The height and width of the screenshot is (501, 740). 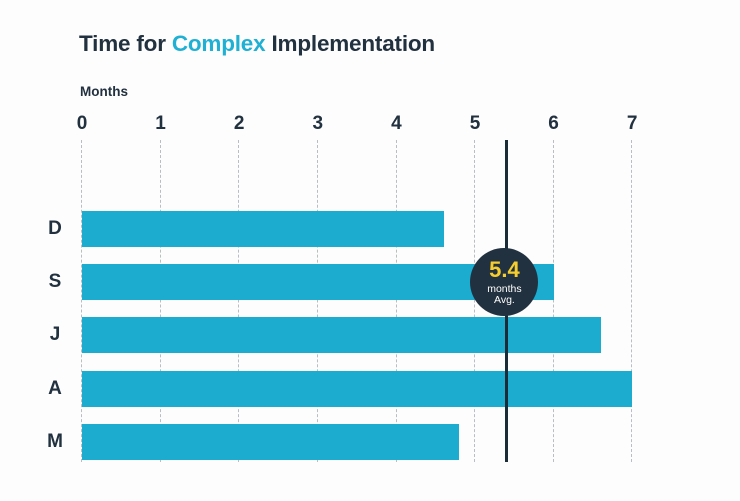 What do you see at coordinates (357, 388) in the screenshot?
I see `bar-A` at bounding box center [357, 388].